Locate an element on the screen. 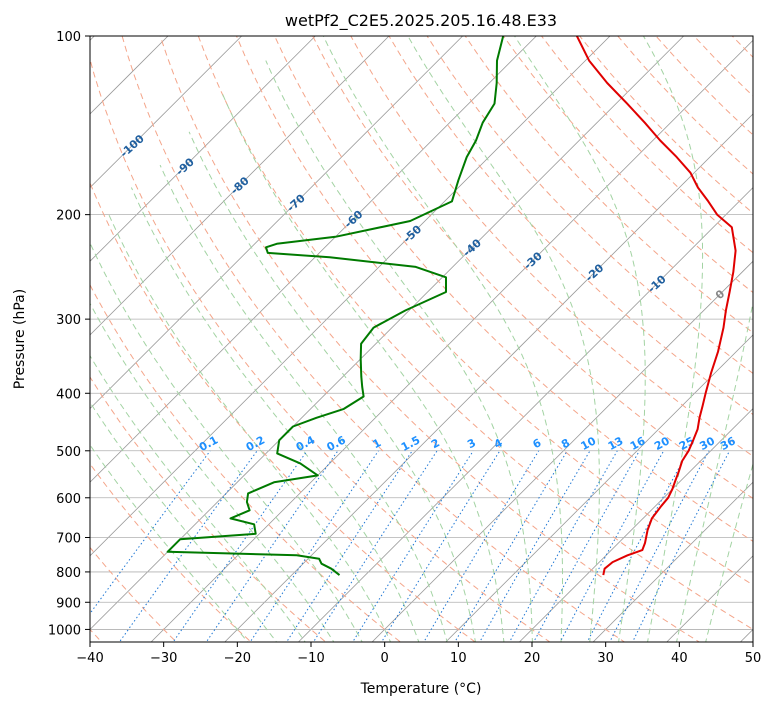  x-tick-label: −20 is located at coordinates (237, 658).